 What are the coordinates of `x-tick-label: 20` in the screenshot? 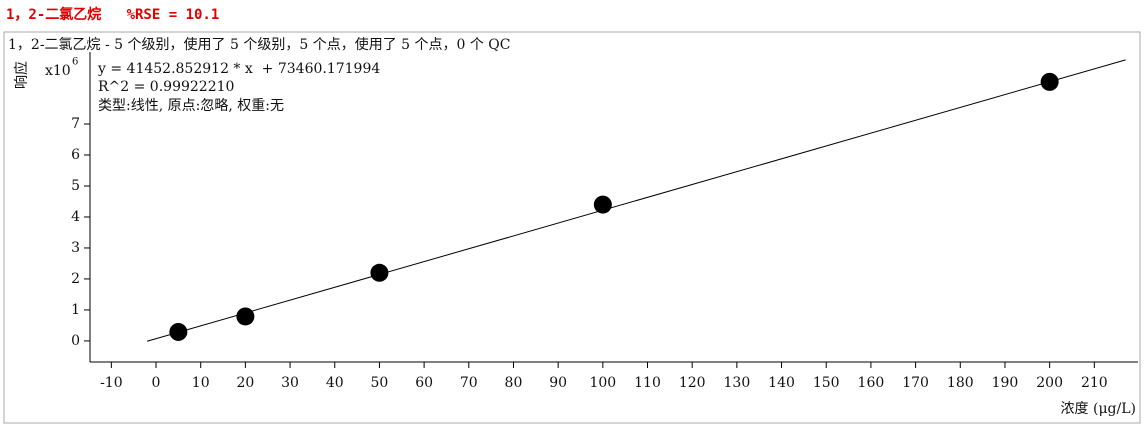 It's located at (245, 383).